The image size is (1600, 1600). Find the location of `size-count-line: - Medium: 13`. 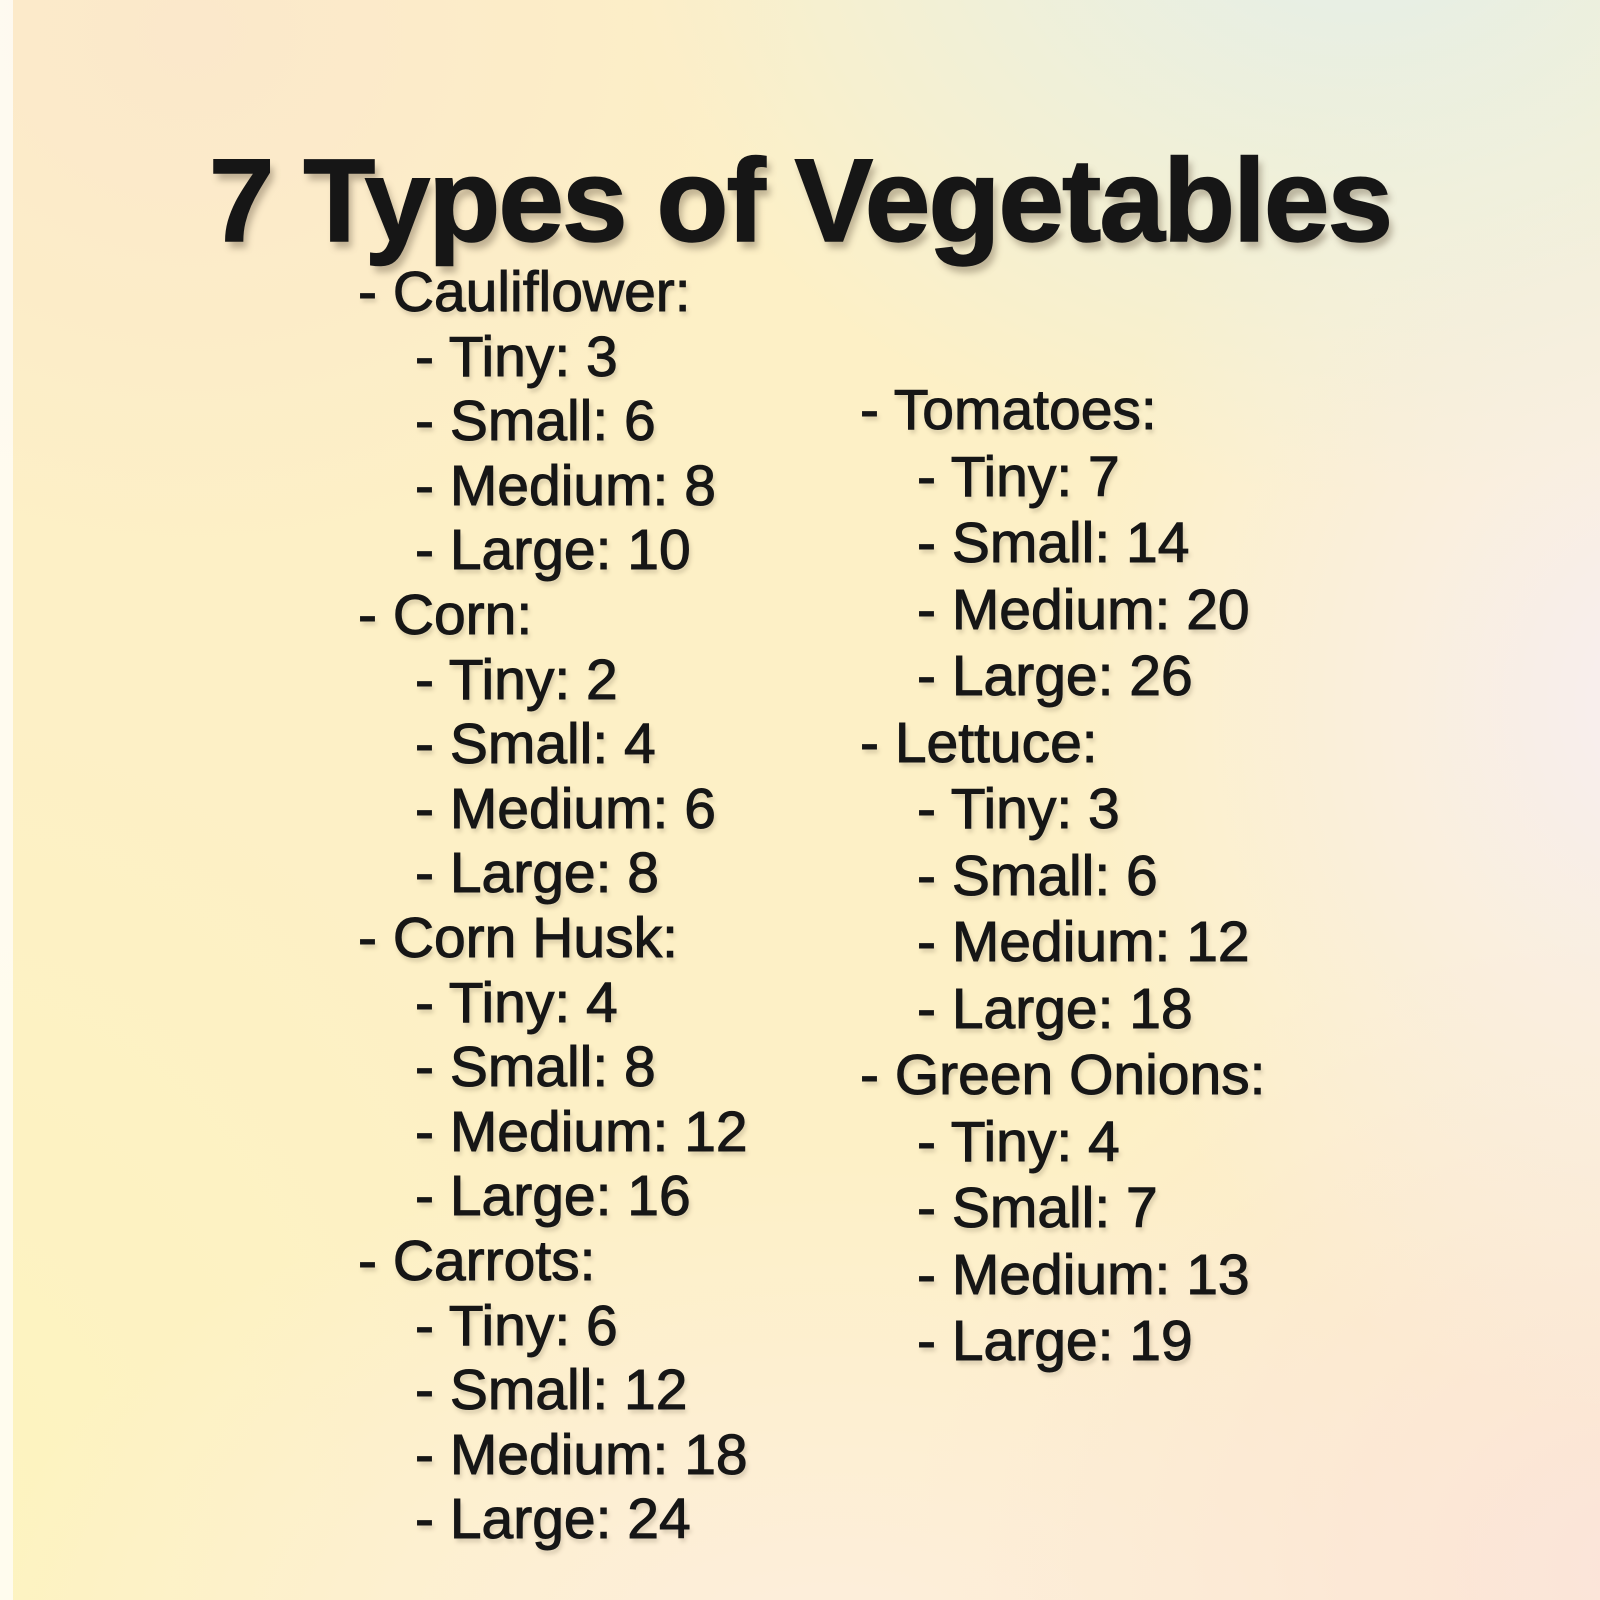

size-count-line: - Medium: 13 is located at coordinates (1084, 1274).